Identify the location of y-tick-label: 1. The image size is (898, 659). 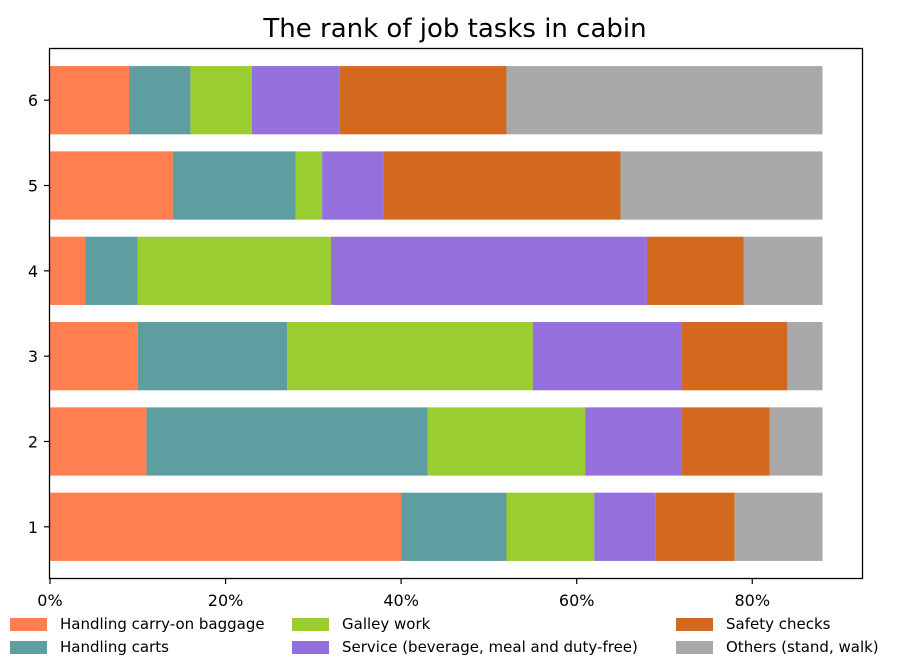
(33, 527).